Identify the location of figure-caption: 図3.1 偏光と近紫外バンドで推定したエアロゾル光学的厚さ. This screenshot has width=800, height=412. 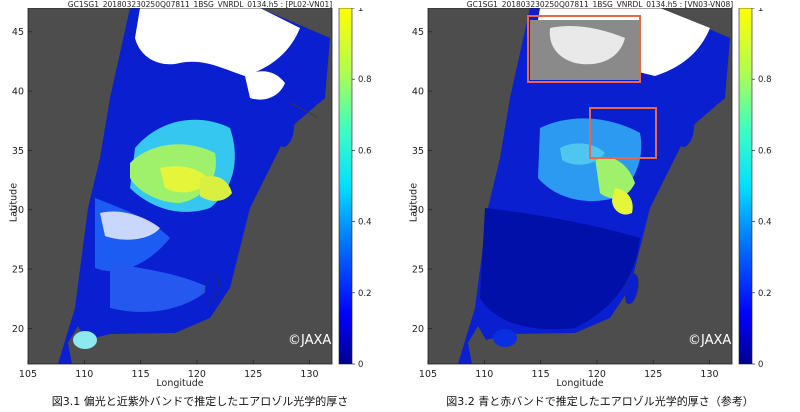
(200, 401).